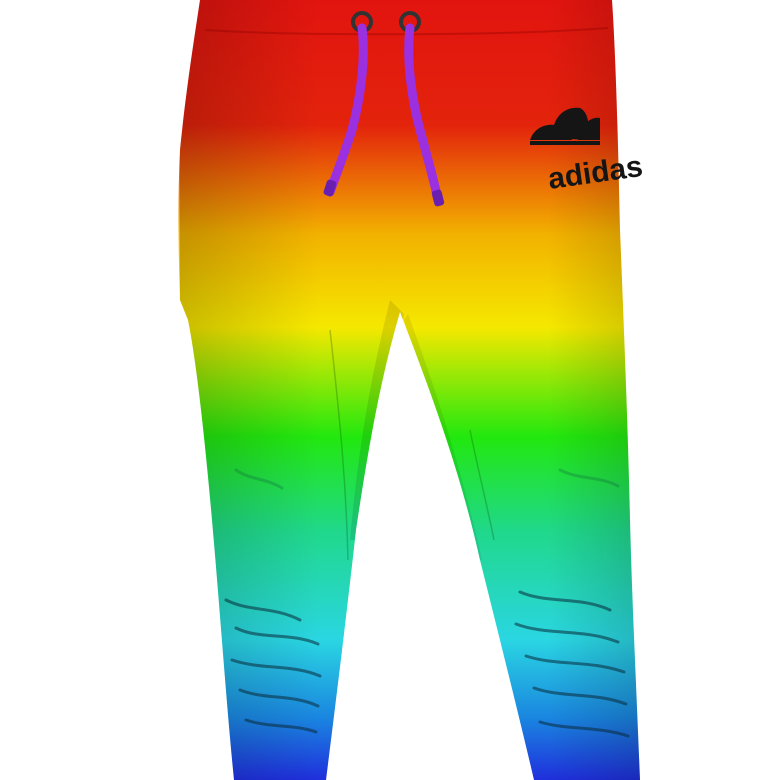 This screenshot has width=780, height=780. Describe the element at coordinates (384, 109) in the screenshot. I see `drawstrings` at that location.